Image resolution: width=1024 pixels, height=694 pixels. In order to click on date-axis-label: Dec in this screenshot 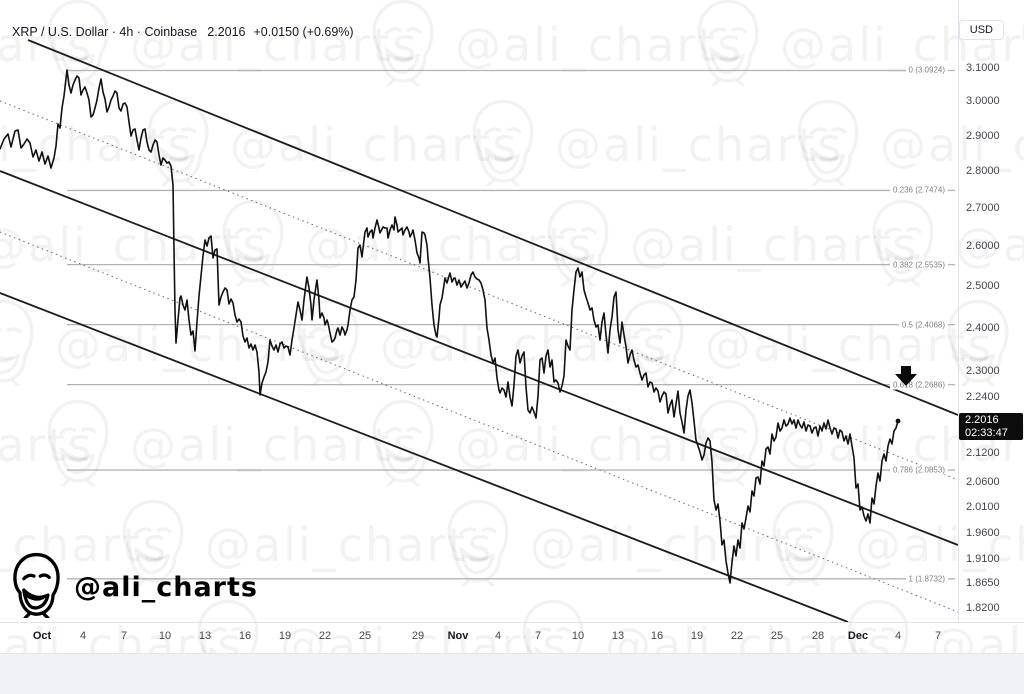, I will do `click(858, 636)`.